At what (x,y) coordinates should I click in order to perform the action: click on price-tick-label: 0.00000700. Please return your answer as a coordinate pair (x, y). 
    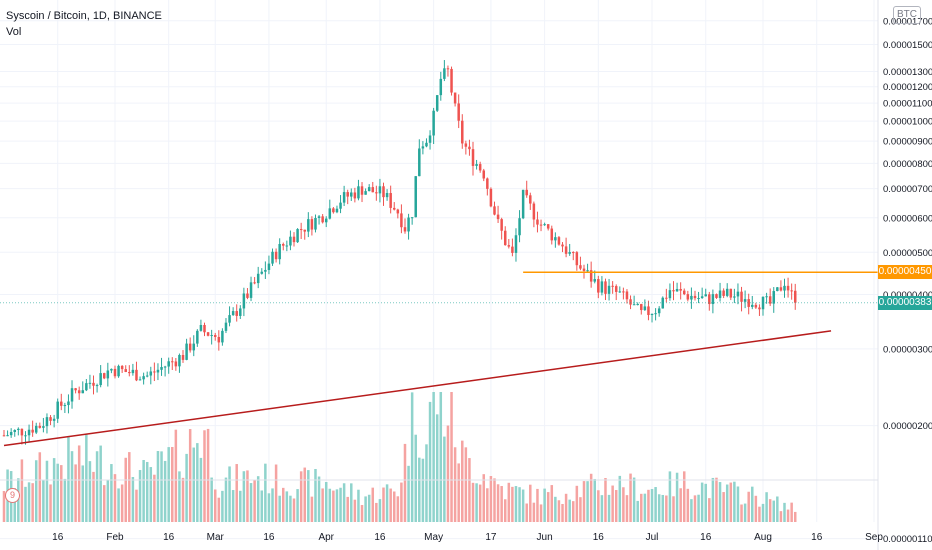
    Looking at the image, I should click on (907, 189).